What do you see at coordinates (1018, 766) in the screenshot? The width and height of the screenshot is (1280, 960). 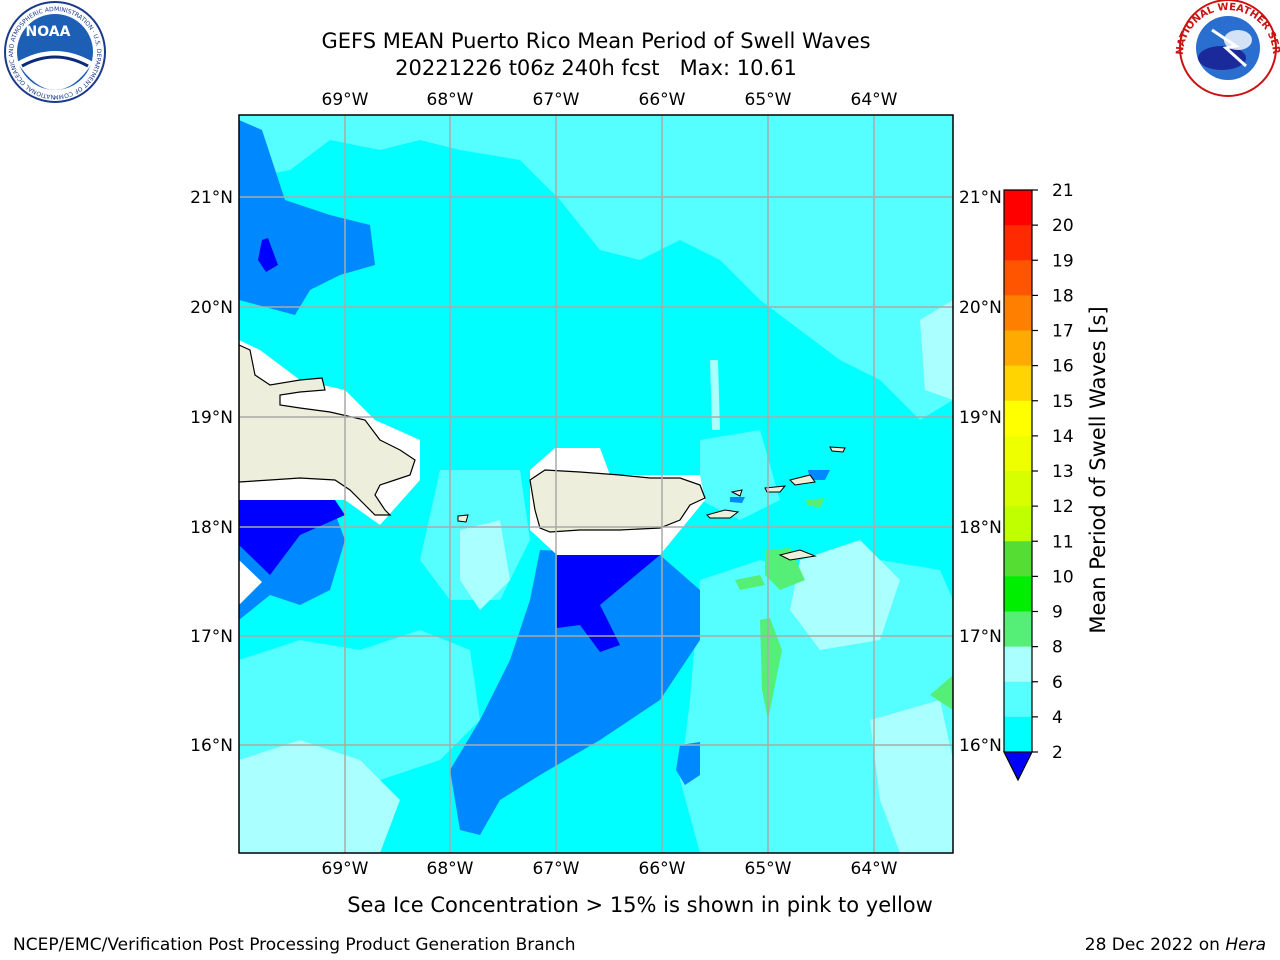 I see `colorbar-extend-arrow` at bounding box center [1018, 766].